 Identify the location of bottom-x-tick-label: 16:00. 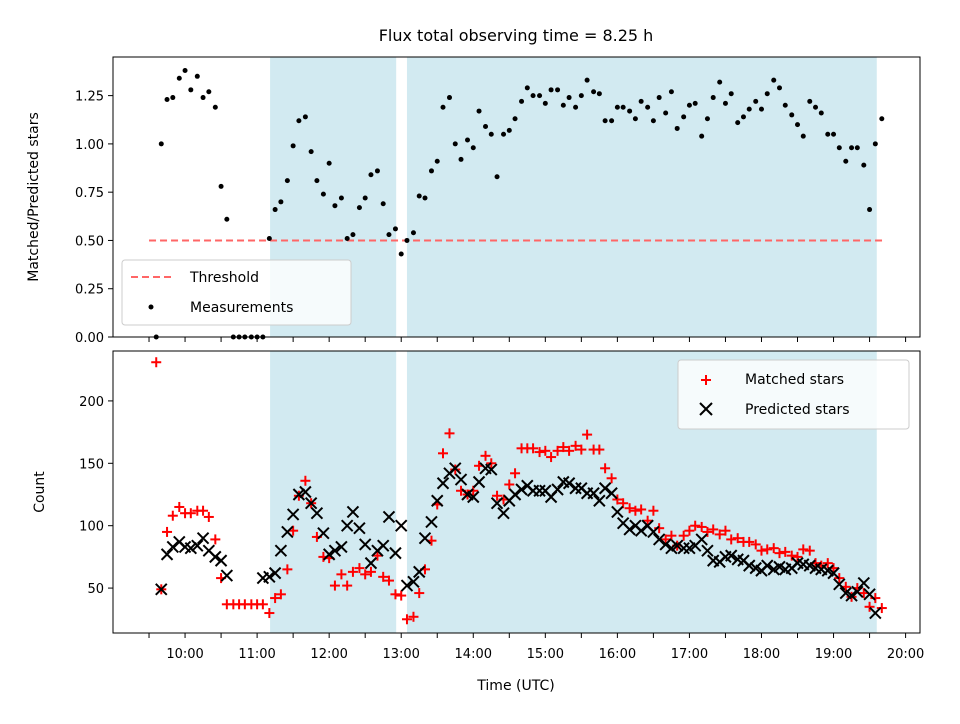
(617, 654).